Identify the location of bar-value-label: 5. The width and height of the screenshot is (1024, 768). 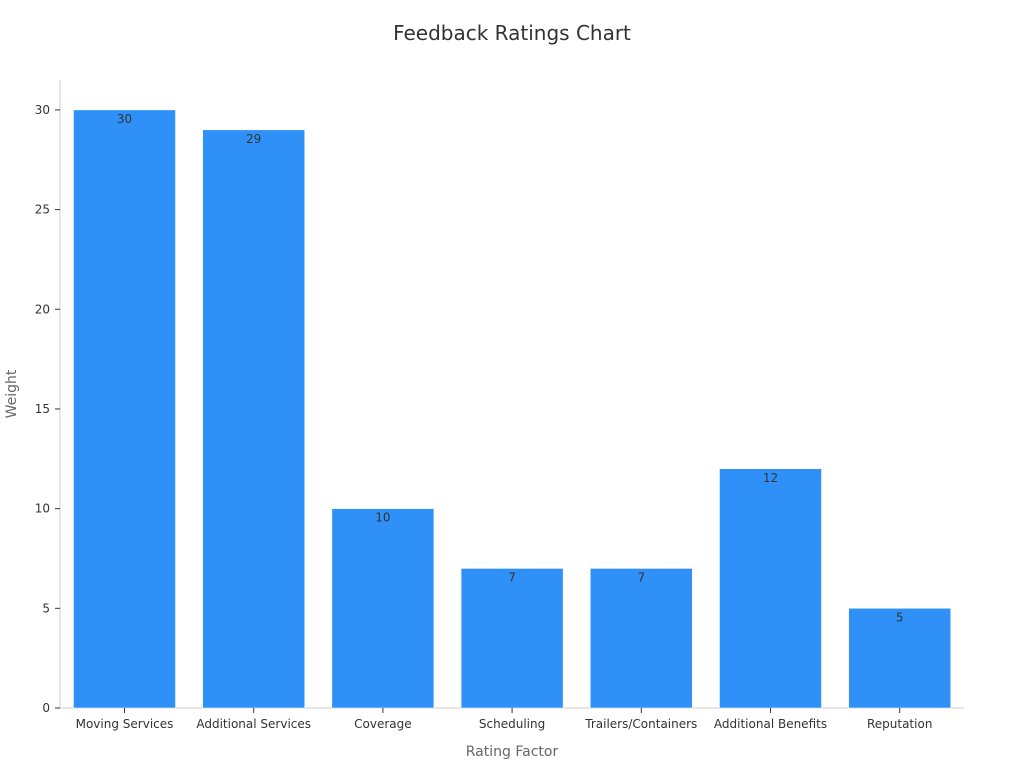
(900, 617).